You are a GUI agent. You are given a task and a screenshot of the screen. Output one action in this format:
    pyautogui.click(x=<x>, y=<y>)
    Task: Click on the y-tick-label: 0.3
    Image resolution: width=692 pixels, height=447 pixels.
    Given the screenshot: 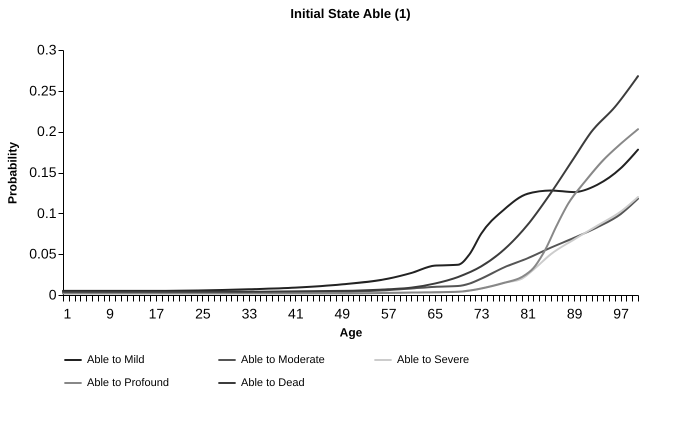 What is the action you would take?
    pyautogui.click(x=47, y=50)
    